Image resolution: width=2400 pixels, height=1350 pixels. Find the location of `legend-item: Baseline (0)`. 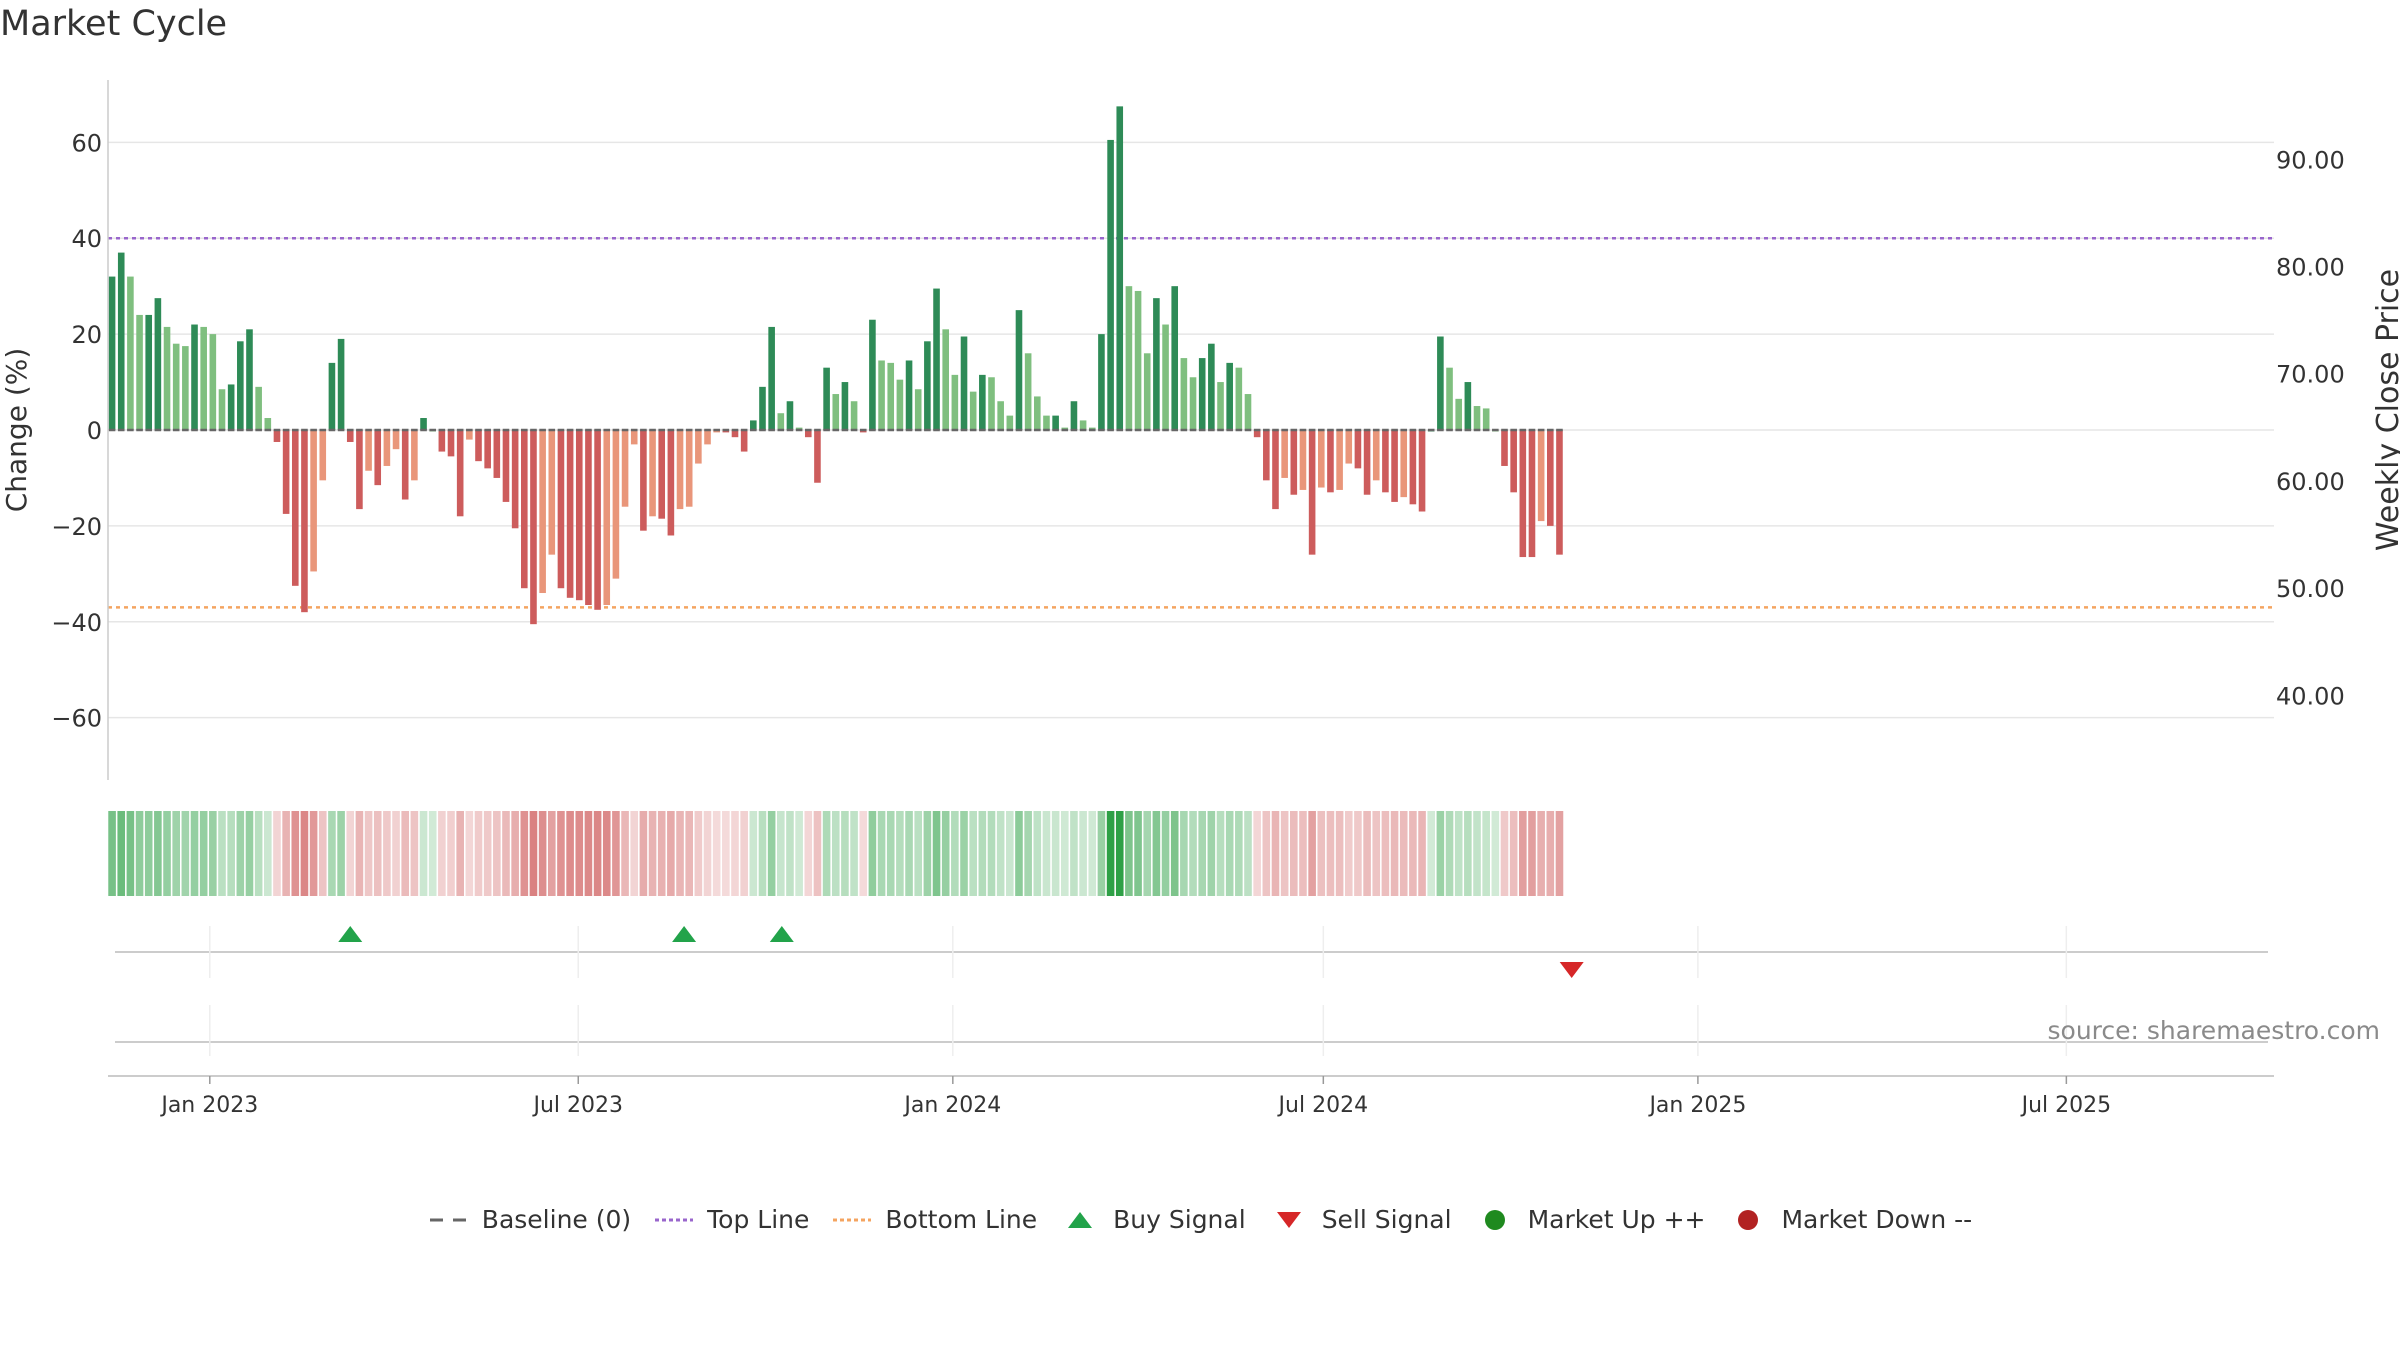

legend-item: Baseline (0) is located at coordinates (529, 1219).